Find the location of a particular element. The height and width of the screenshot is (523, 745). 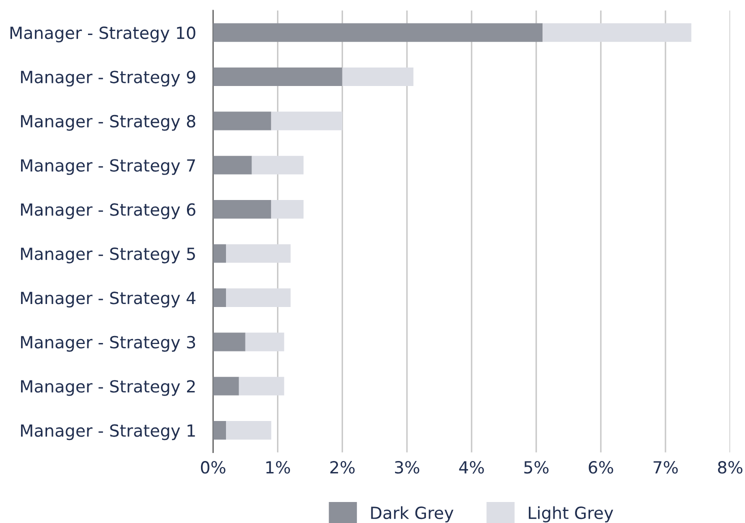

legend-label: Dark Grey is located at coordinates (412, 514).